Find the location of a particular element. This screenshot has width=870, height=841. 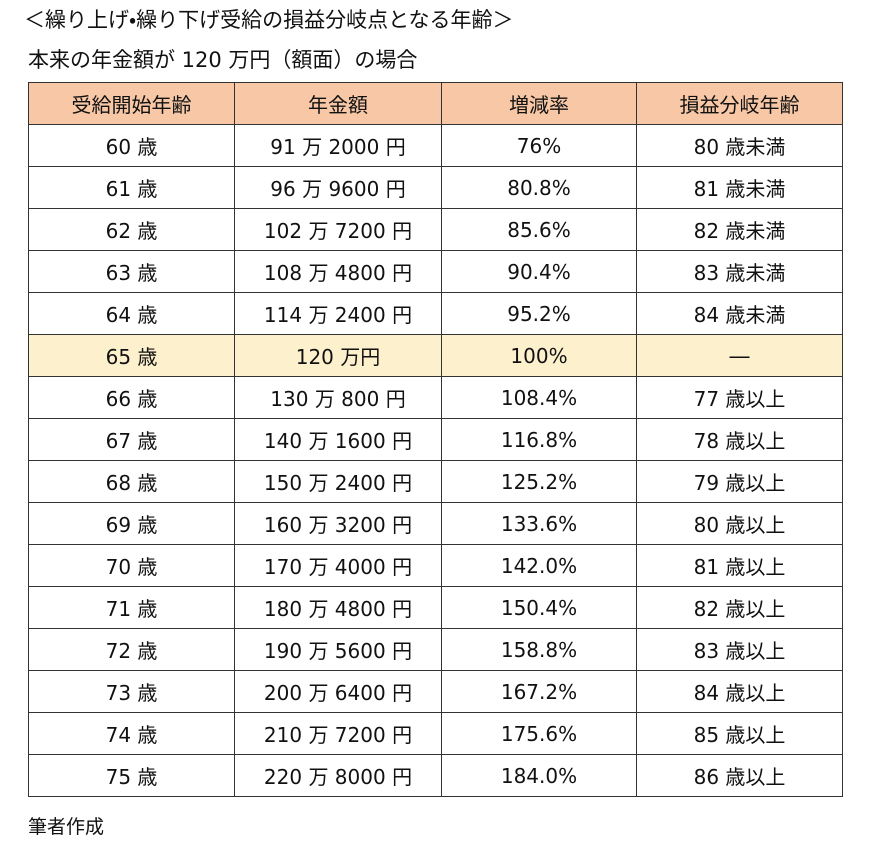

header-cell: 損益分岐年齢 is located at coordinates (739, 103).